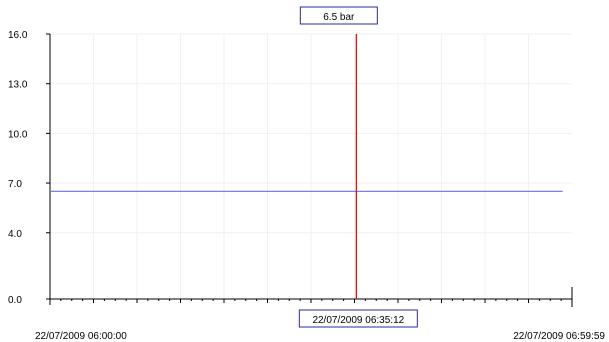  Describe the element at coordinates (18, 85) in the screenshot. I see `y-tick-label: 13.0` at that location.